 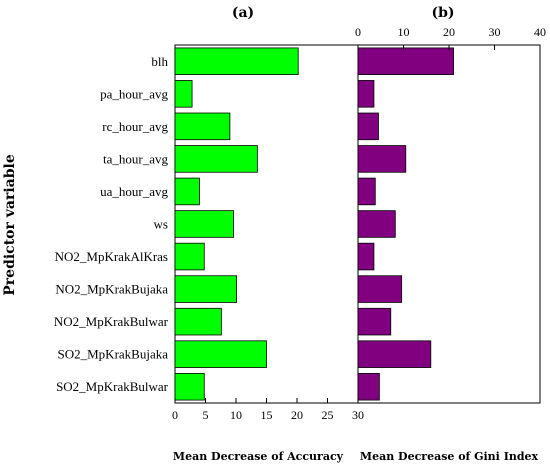 What do you see at coordinates (206, 415) in the screenshot?
I see `accuracy-tick-label: 5` at bounding box center [206, 415].